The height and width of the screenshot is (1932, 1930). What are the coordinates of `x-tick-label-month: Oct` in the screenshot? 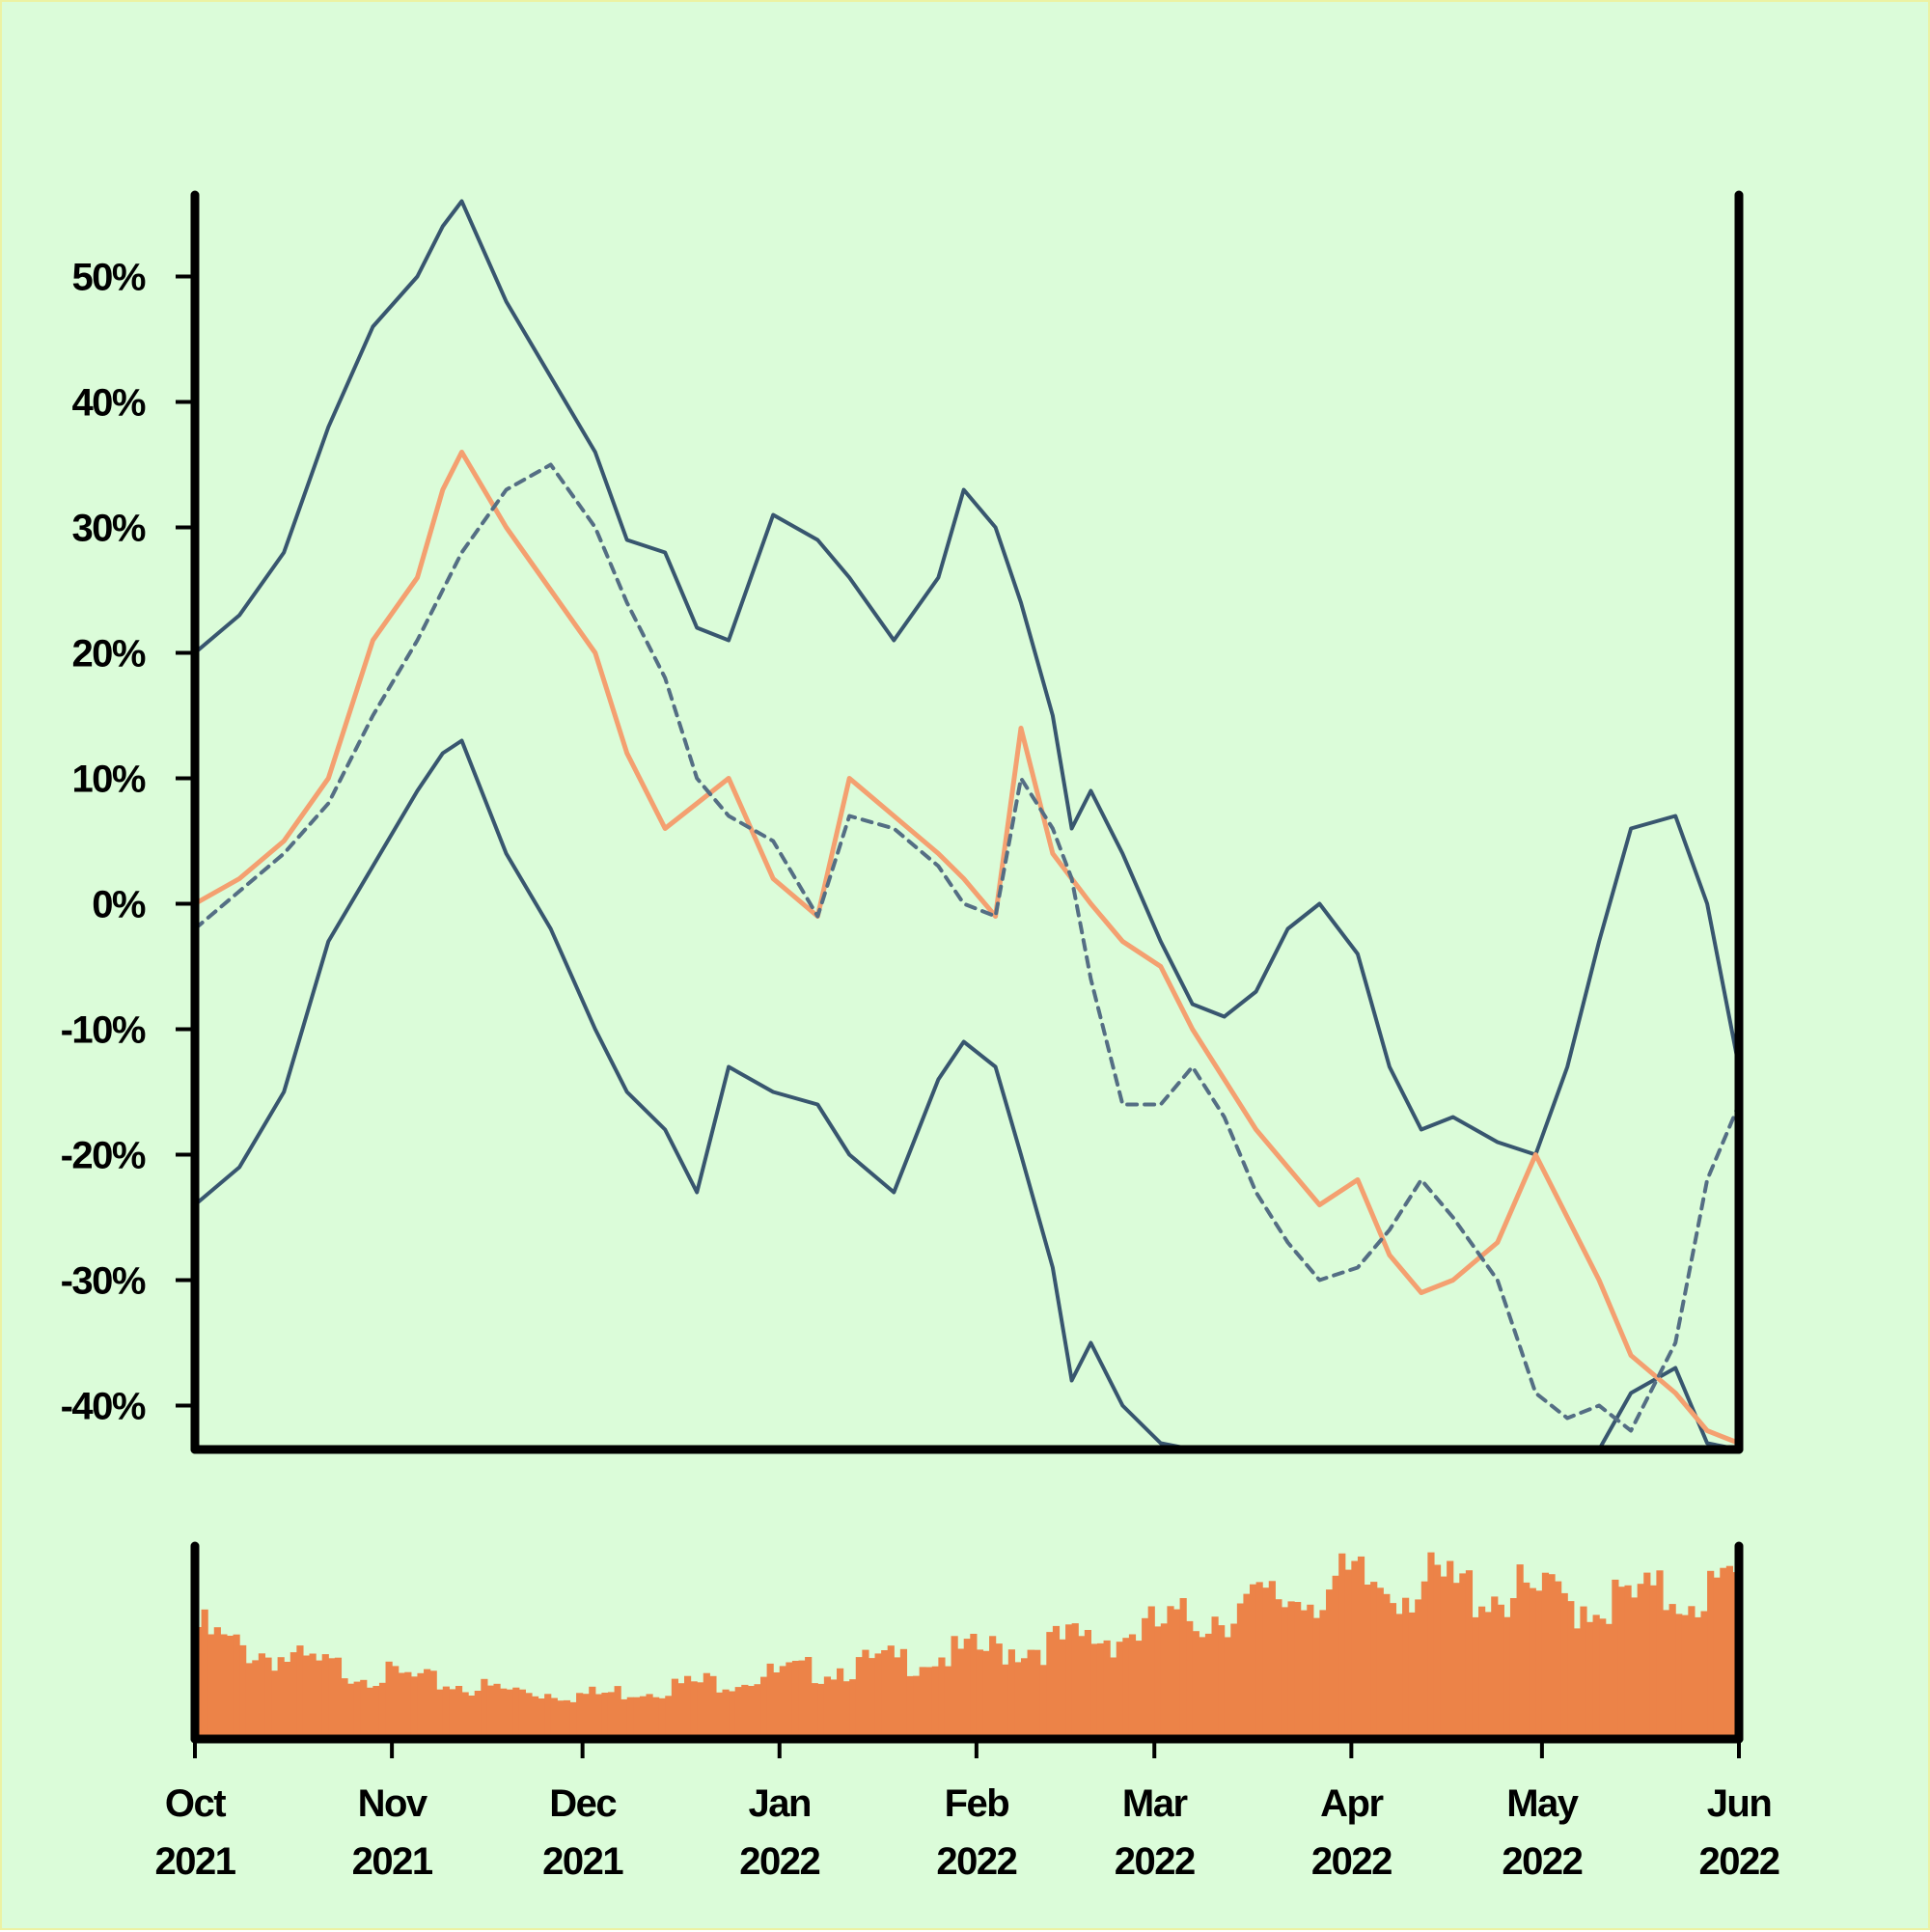 It's located at (195, 1803).